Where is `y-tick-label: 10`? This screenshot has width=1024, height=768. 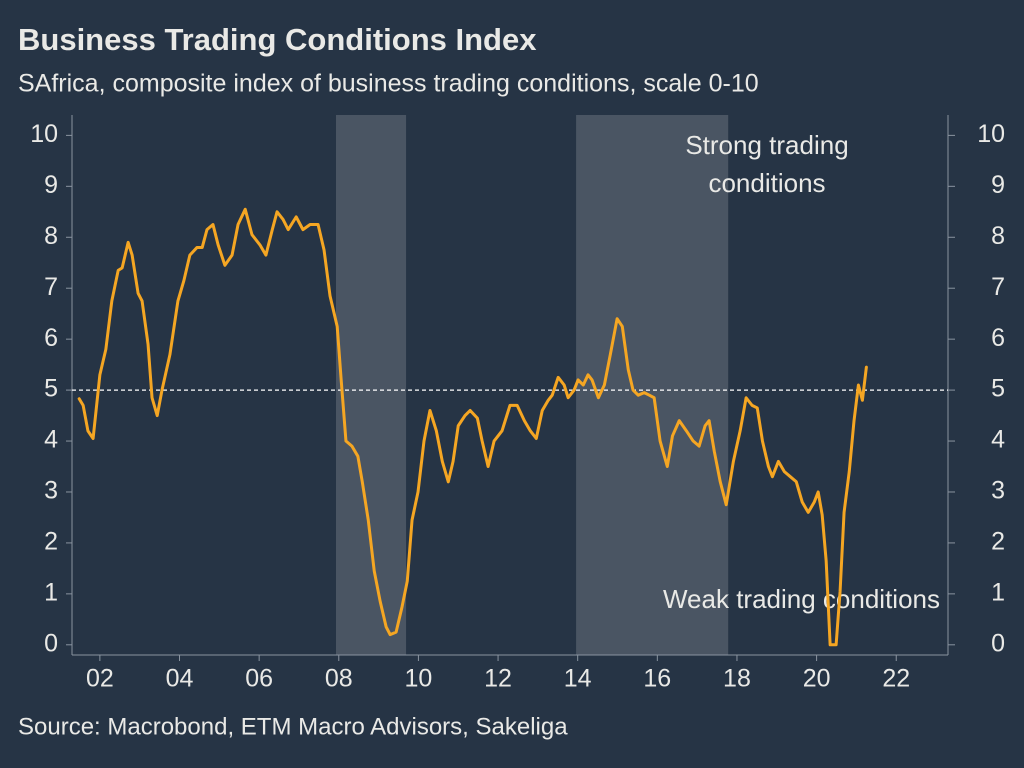
y-tick-label: 10 is located at coordinates (44, 134).